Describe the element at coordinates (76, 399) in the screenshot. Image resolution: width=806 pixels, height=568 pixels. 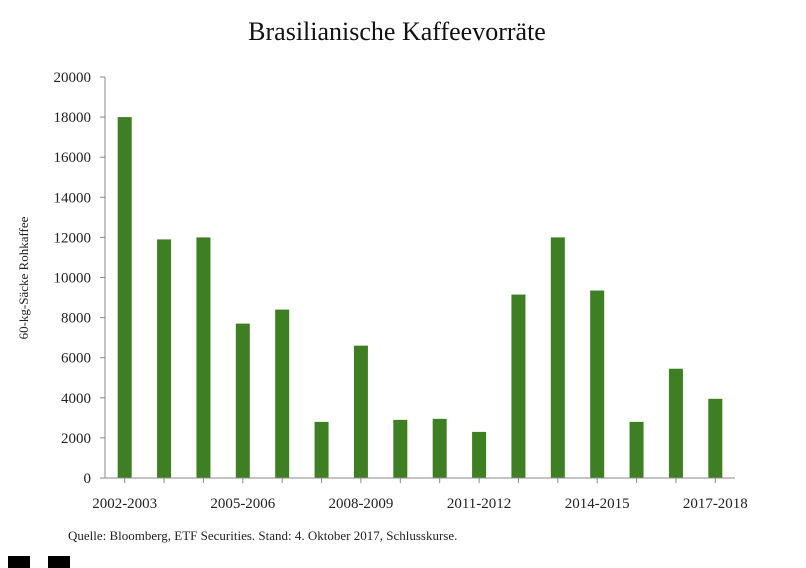
I see `y-tick-label: 4000` at that location.